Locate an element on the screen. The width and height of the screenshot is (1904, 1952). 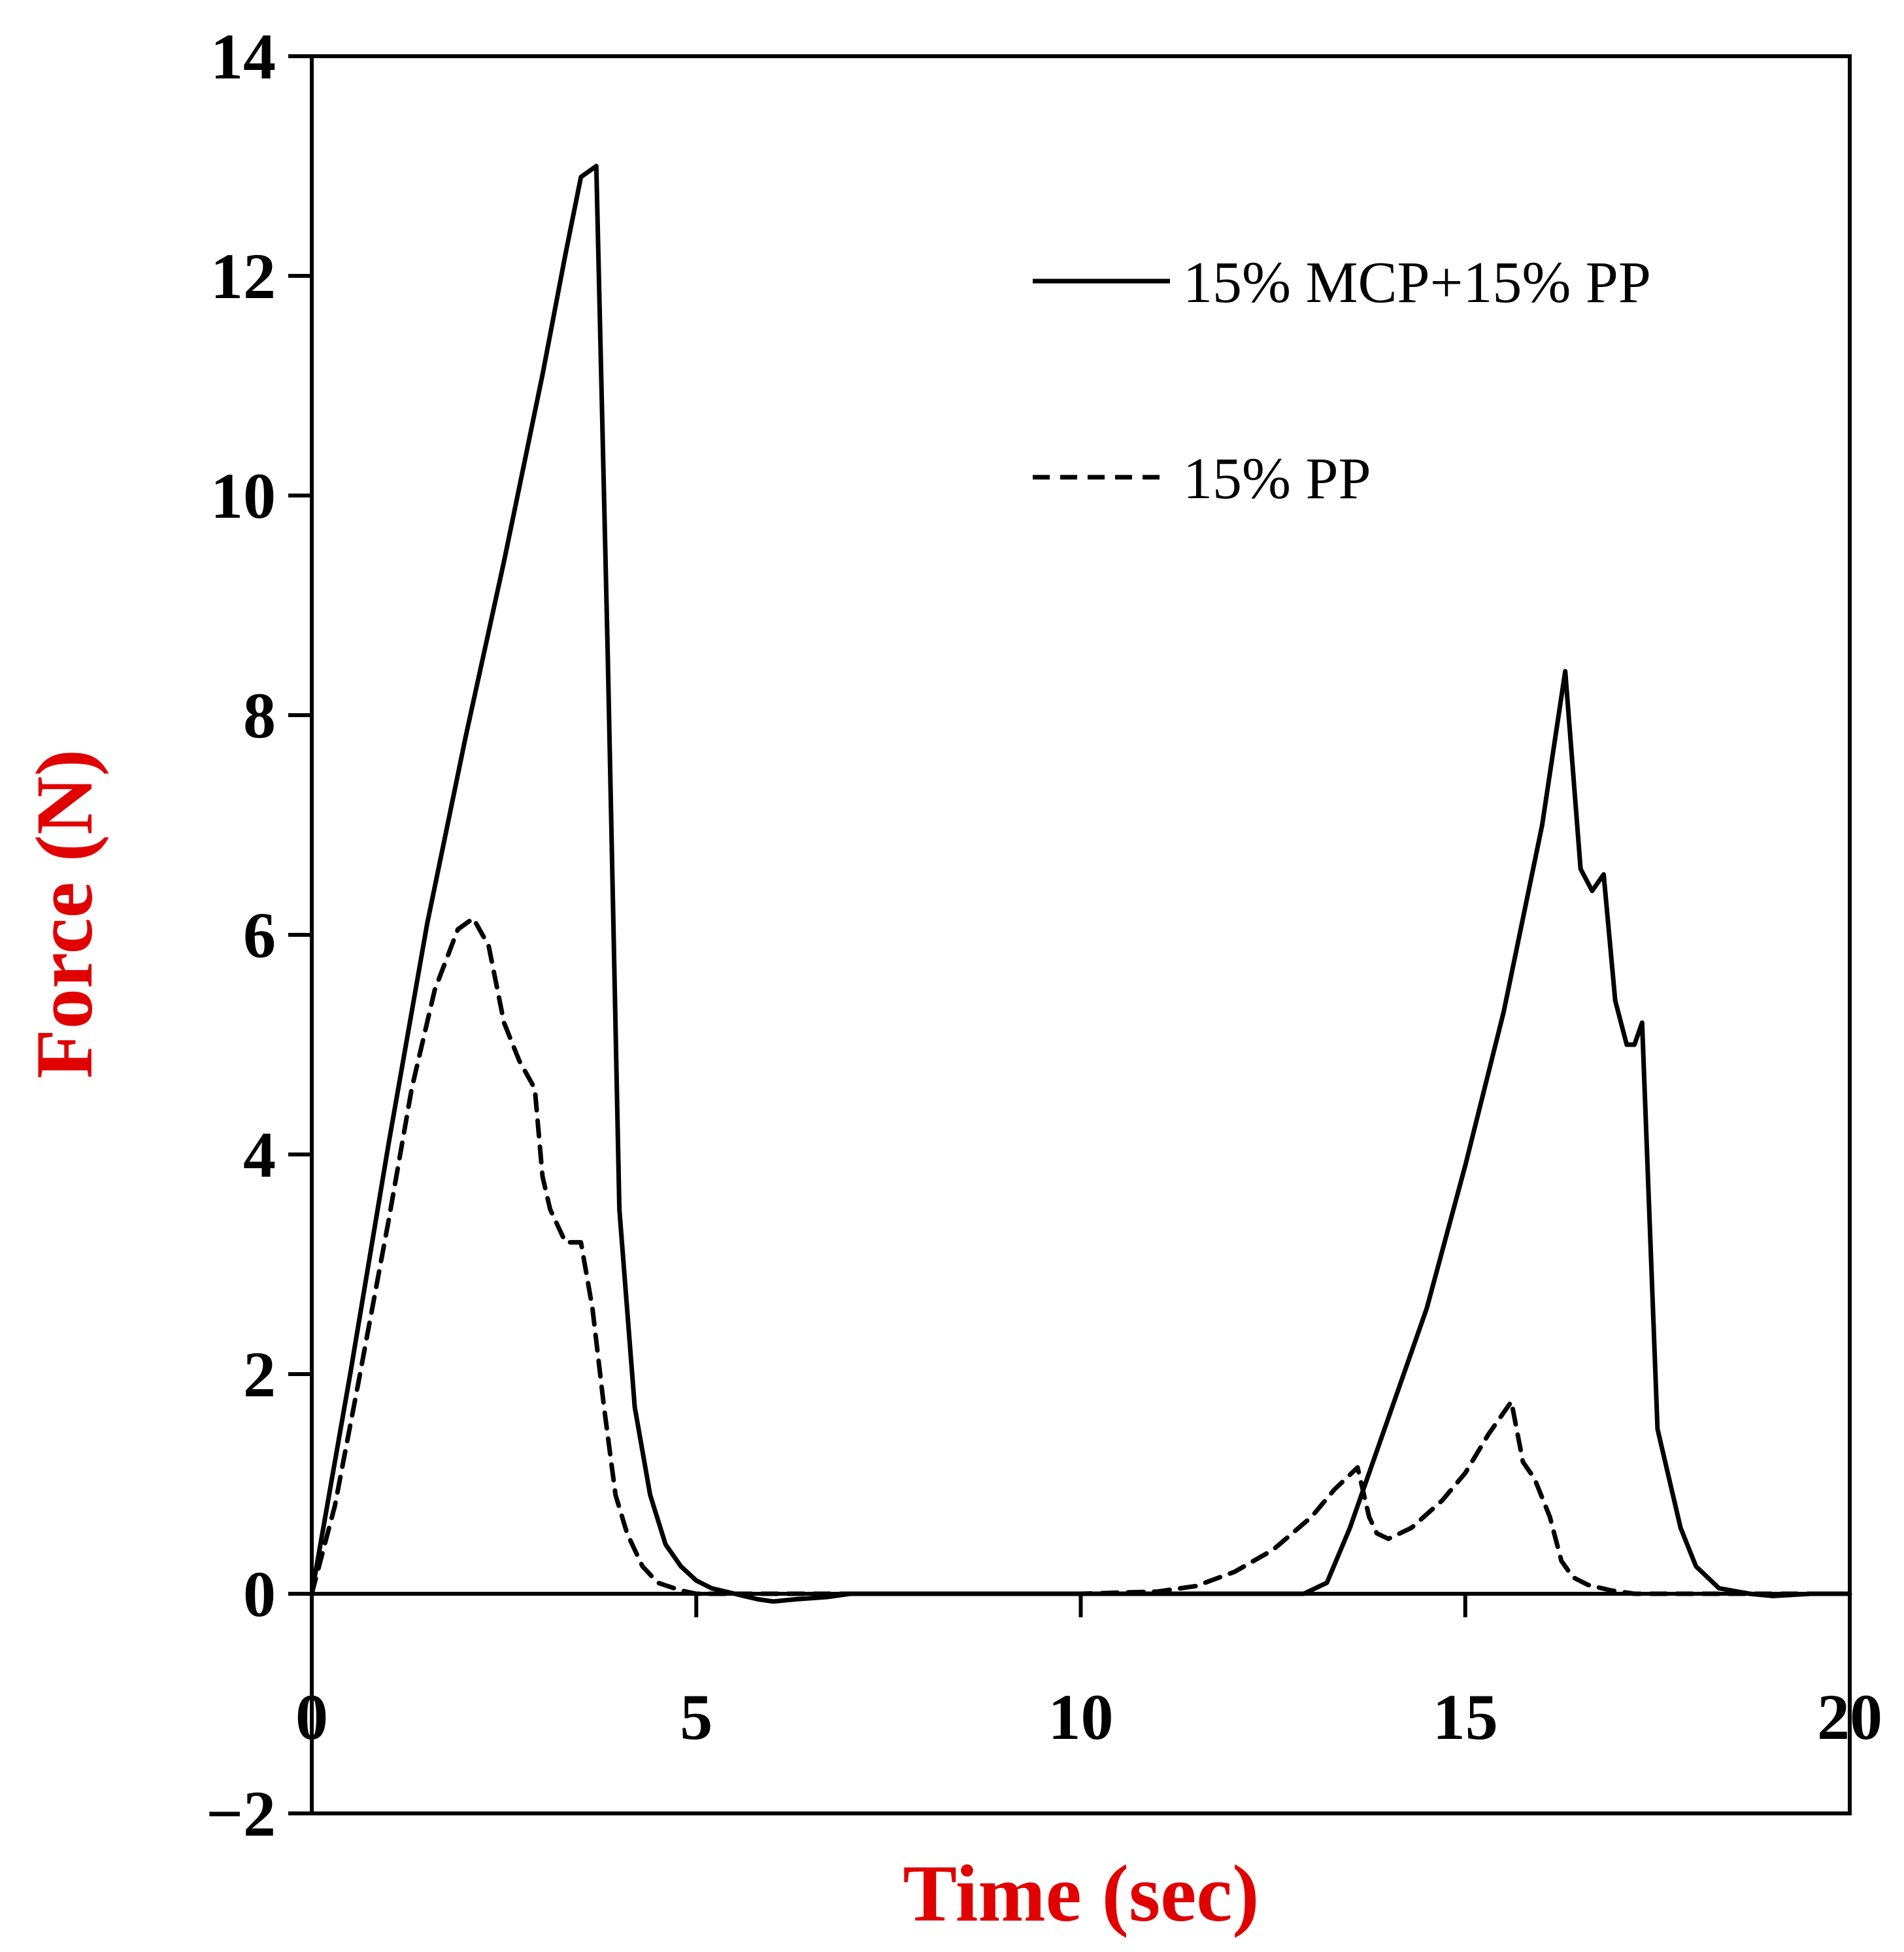
y-tick-label: 14 is located at coordinates (243, 56).